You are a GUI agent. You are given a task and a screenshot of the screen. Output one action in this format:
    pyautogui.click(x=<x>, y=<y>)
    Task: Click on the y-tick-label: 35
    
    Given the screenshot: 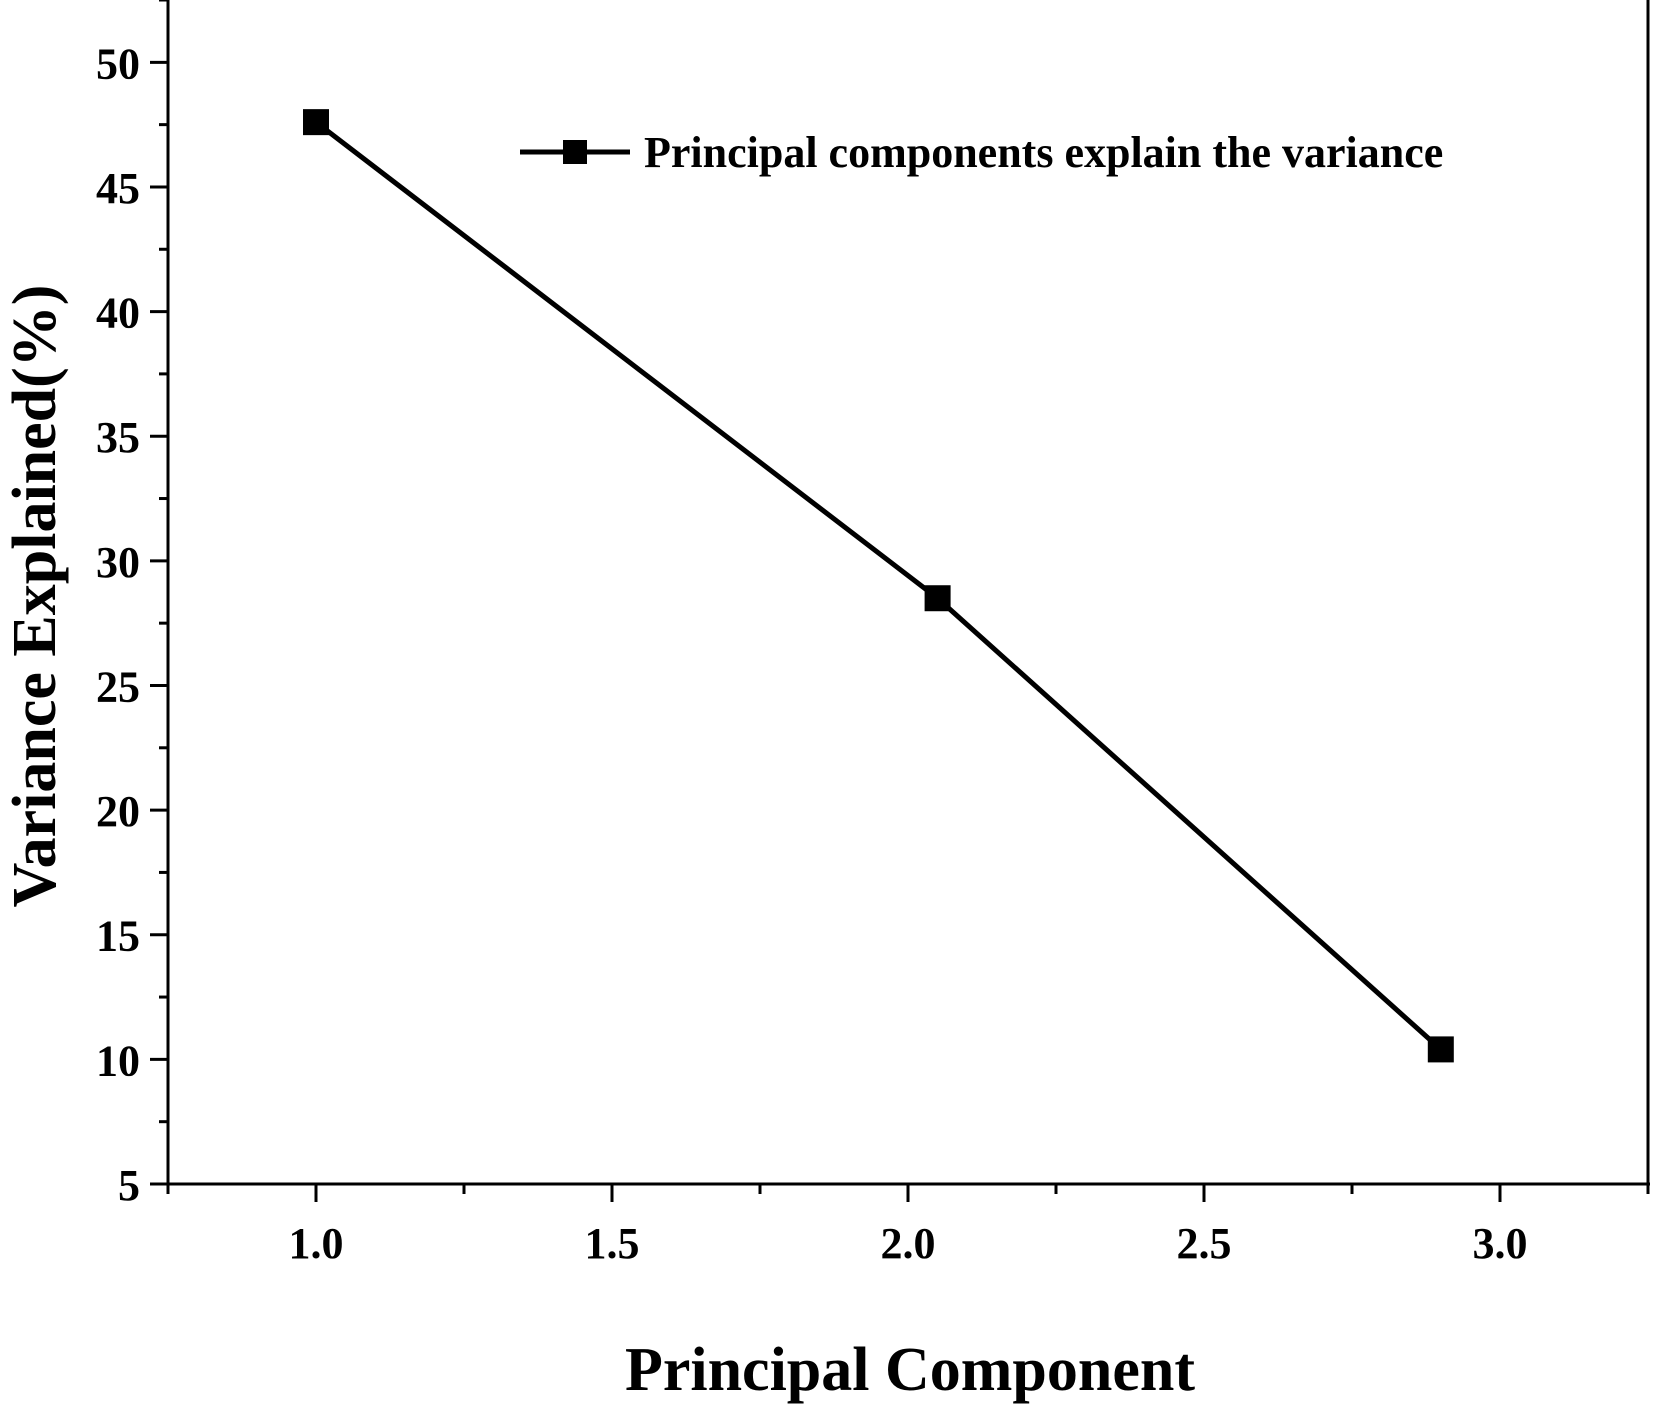 What is the action you would take?
    pyautogui.click(x=118, y=437)
    